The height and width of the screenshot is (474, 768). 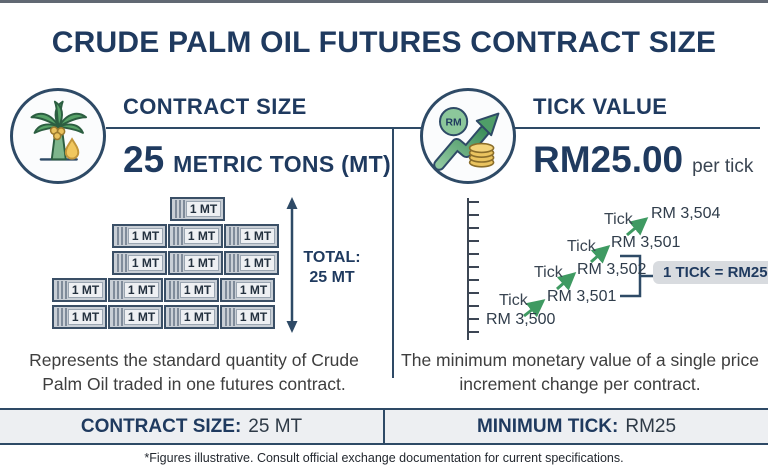 I want to click on price-label-4: RM 3,504, so click(x=686, y=213).